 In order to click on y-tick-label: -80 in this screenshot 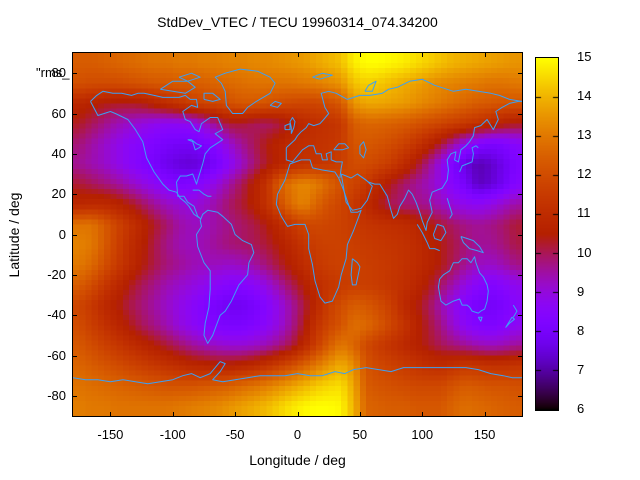, I will do `click(56, 395)`.